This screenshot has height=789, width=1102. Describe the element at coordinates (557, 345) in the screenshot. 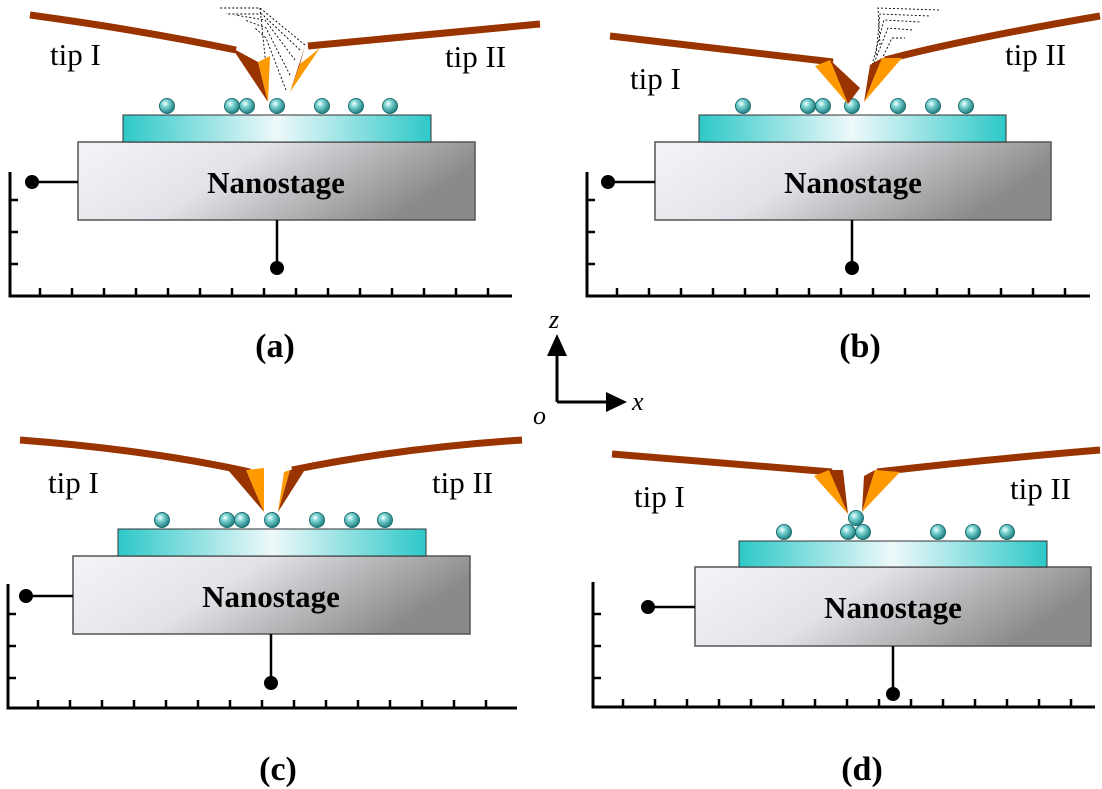

I see `z-axis-arrowhead` at that location.